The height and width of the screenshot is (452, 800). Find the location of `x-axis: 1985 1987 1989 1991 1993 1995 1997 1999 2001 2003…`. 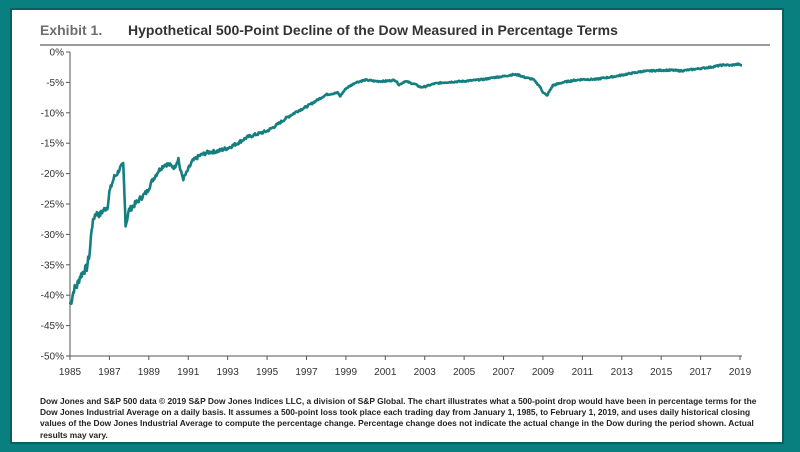

x-axis: 1985 1987 1989 1991 1993 1995 1997 1999 2001 2003… is located at coordinates (405, 366).